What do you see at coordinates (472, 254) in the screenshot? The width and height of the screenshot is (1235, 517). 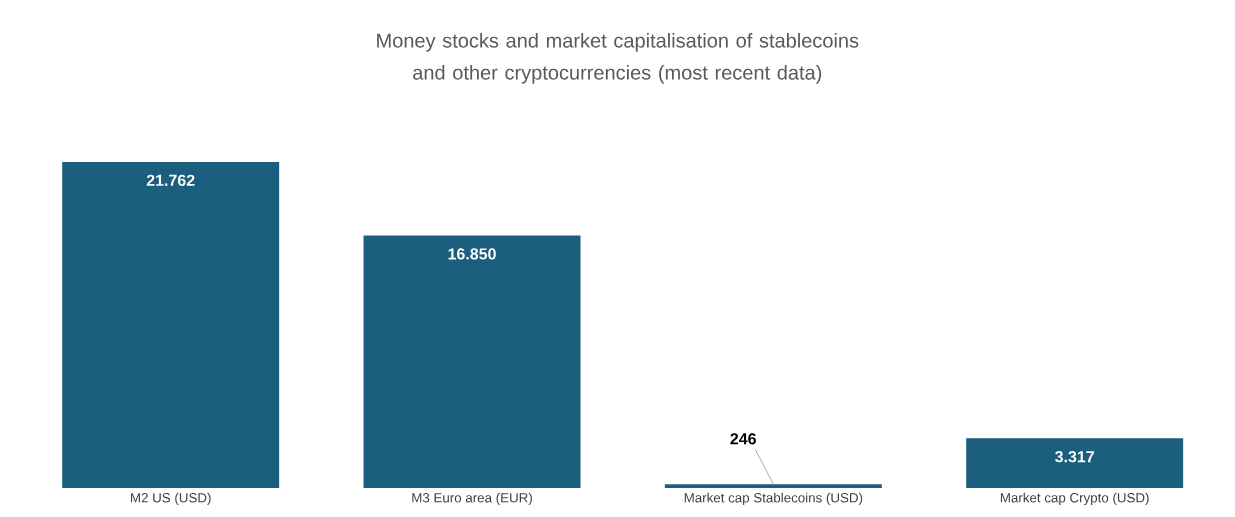 I see `data-label: 16.850` at bounding box center [472, 254].